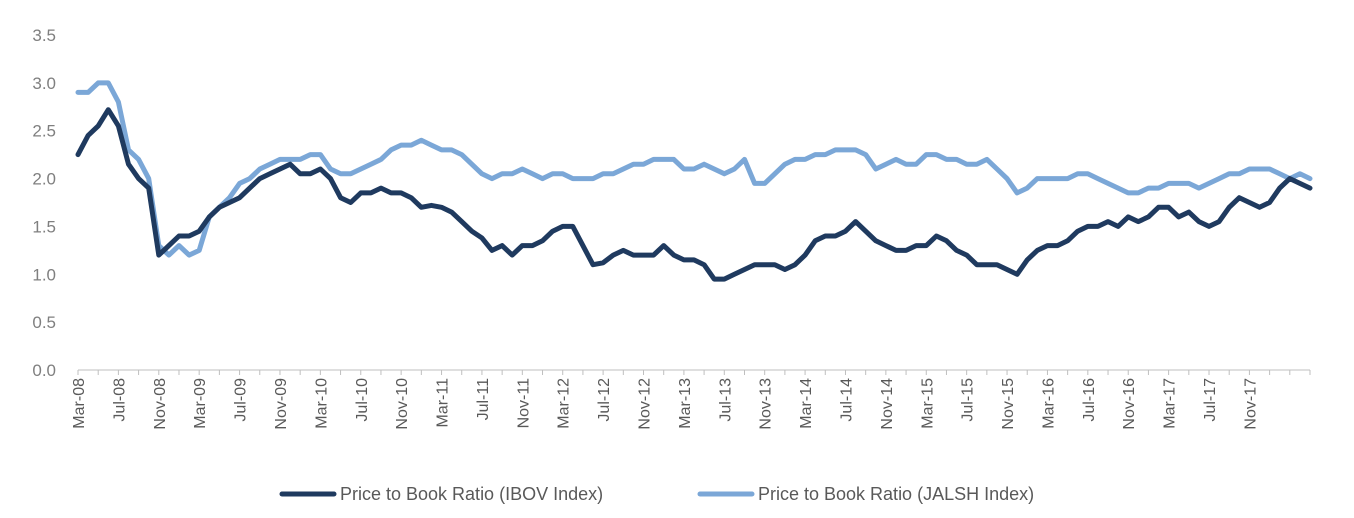  I want to click on x-tick-label: Jul-11, so click(483, 399).